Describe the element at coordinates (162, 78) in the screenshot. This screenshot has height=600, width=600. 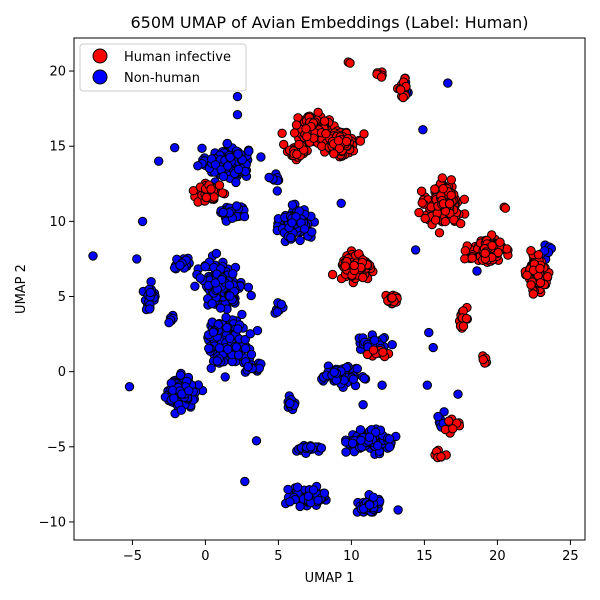
I see `legend-label-non-human: Non-human` at that location.